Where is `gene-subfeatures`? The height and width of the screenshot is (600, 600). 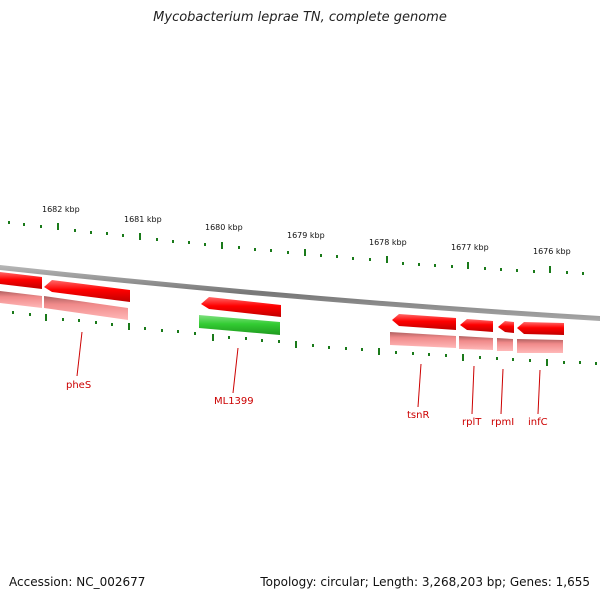 gene-subfeatures is located at coordinates (281, 322).